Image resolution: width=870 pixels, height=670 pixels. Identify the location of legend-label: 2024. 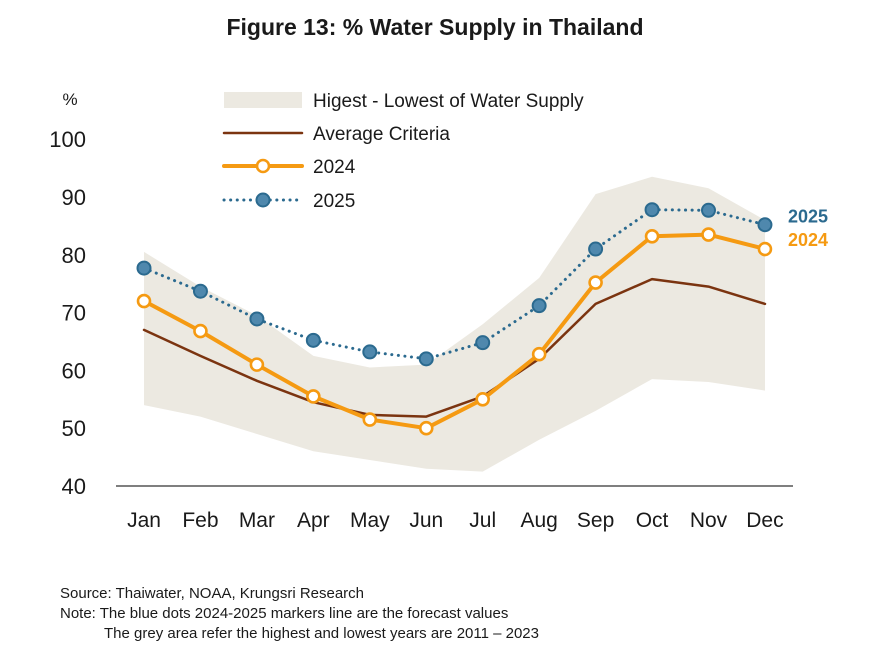
(334, 167).